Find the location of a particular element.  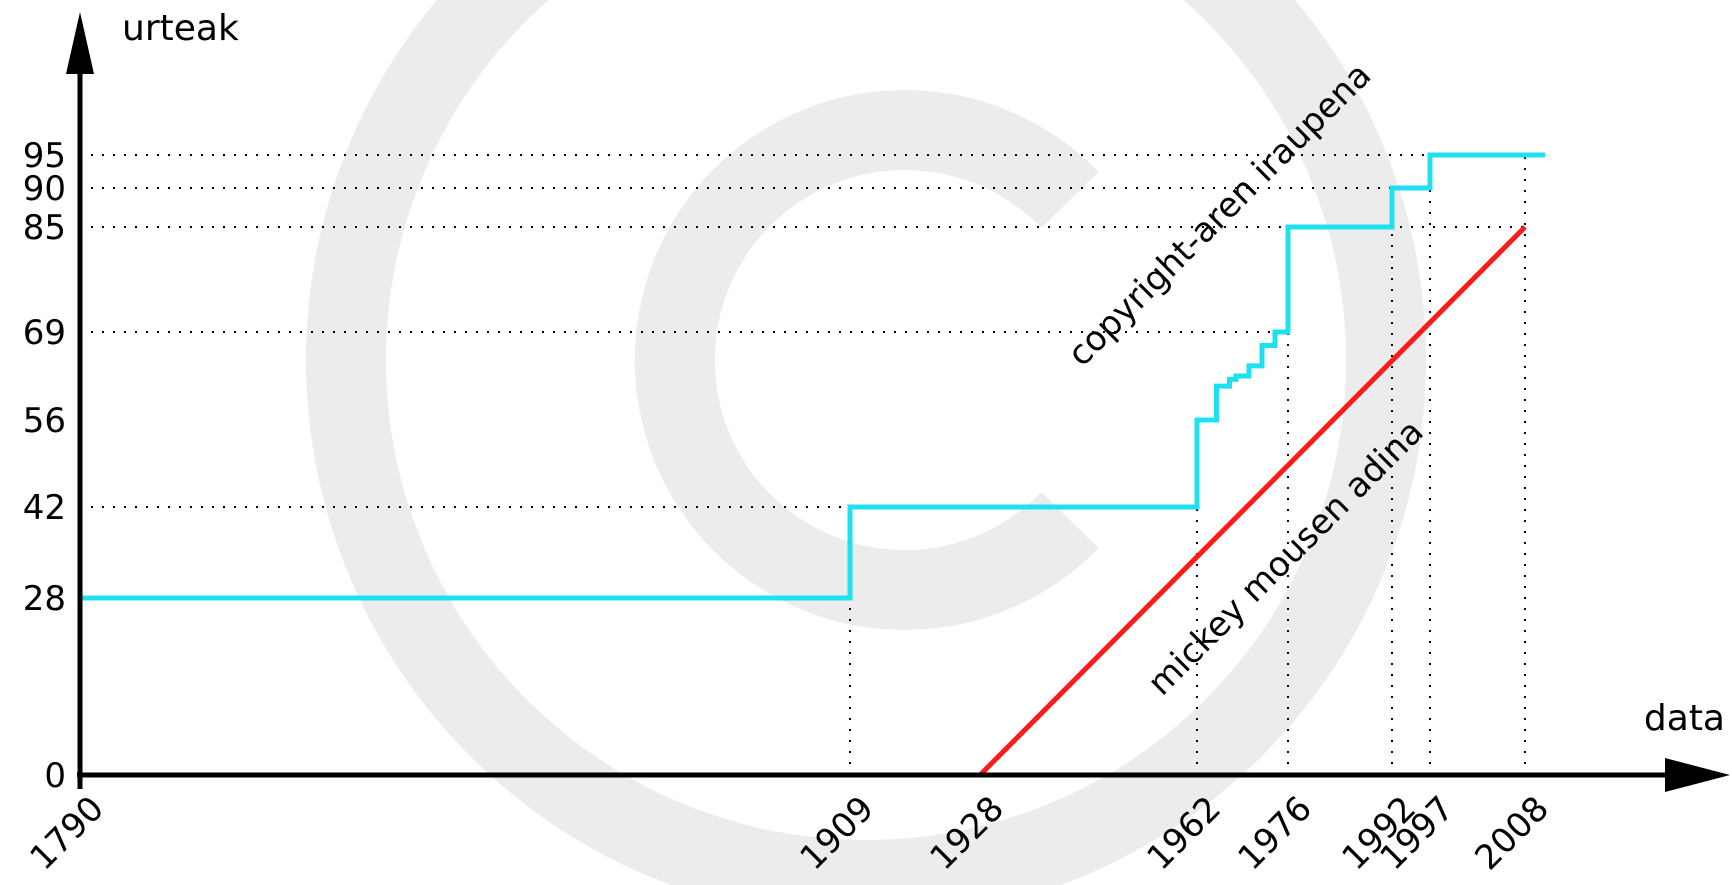

y-axis-arrow-icon is located at coordinates (80, 43).